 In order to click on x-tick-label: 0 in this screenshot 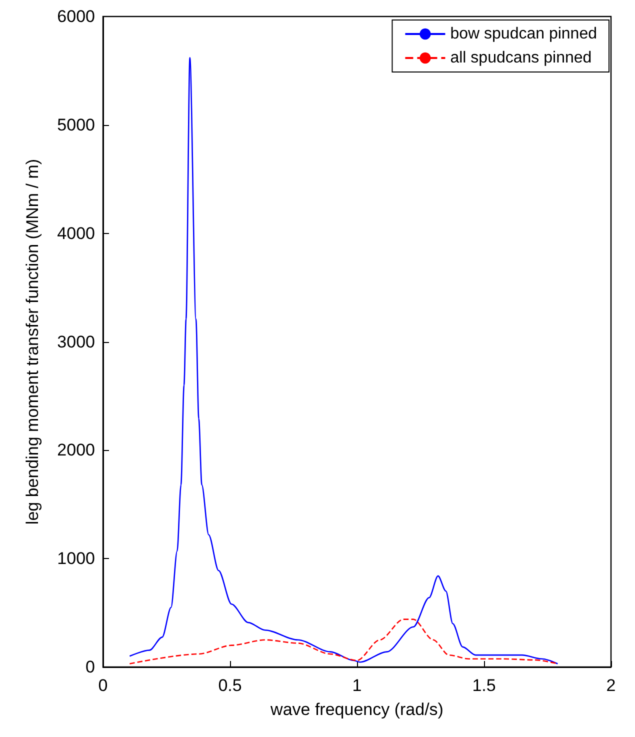, I will do `click(103, 685)`.